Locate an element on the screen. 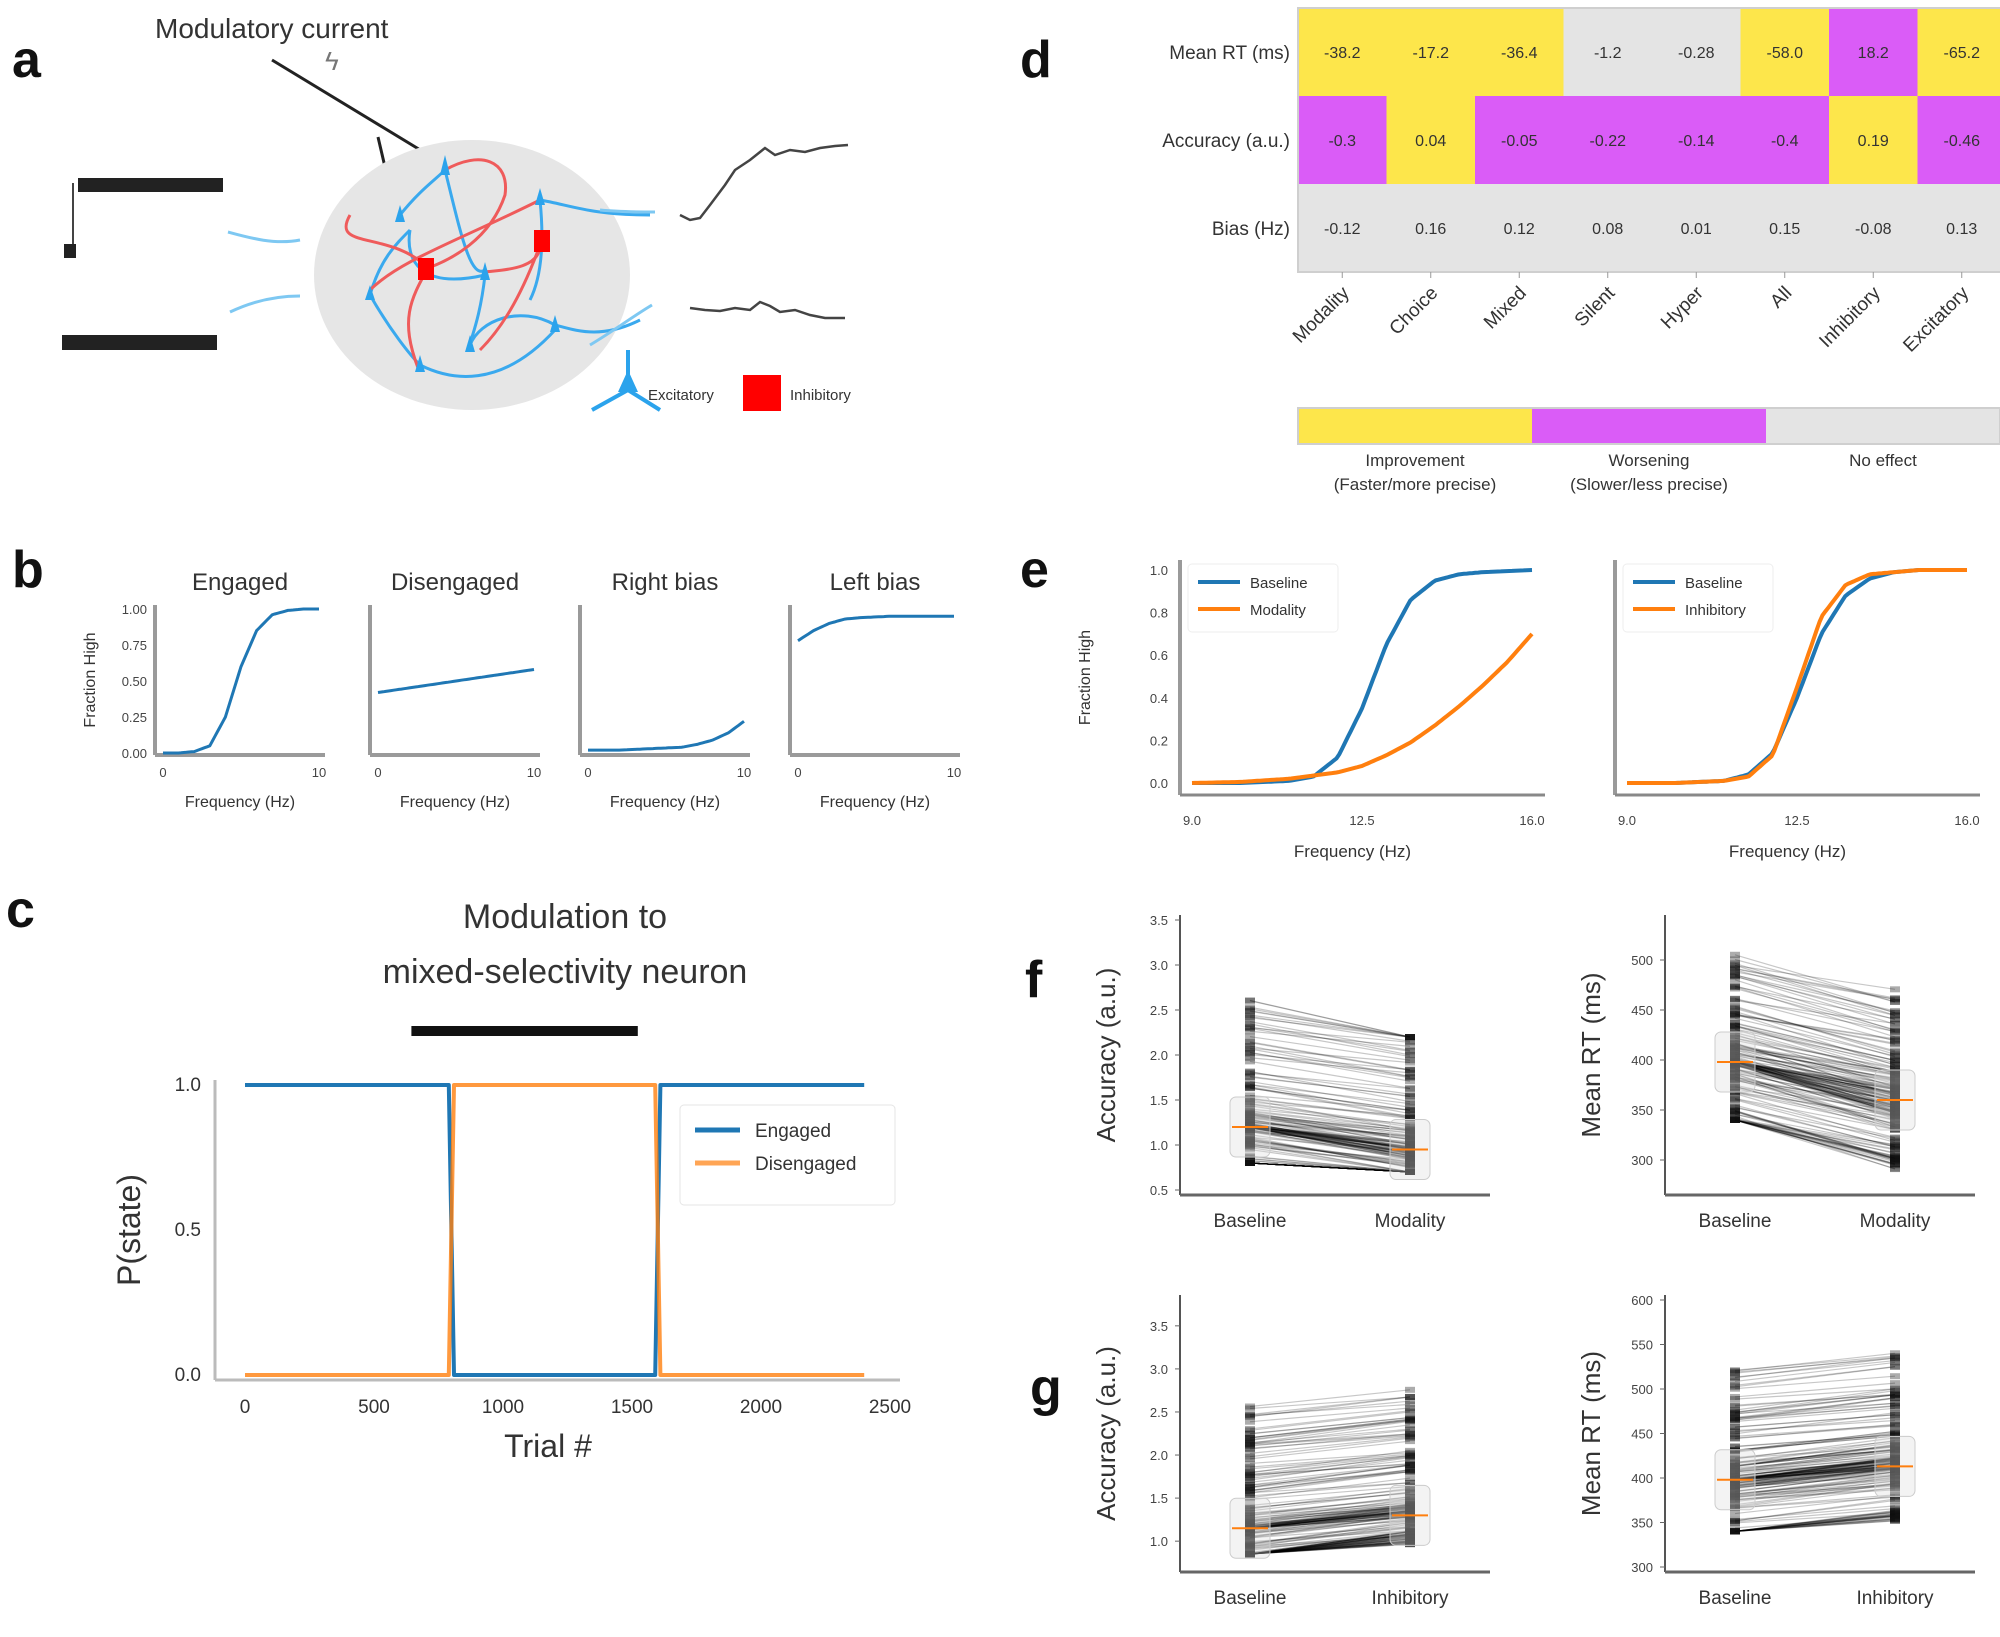  x-tick-label: 12.5 is located at coordinates (1796, 820).